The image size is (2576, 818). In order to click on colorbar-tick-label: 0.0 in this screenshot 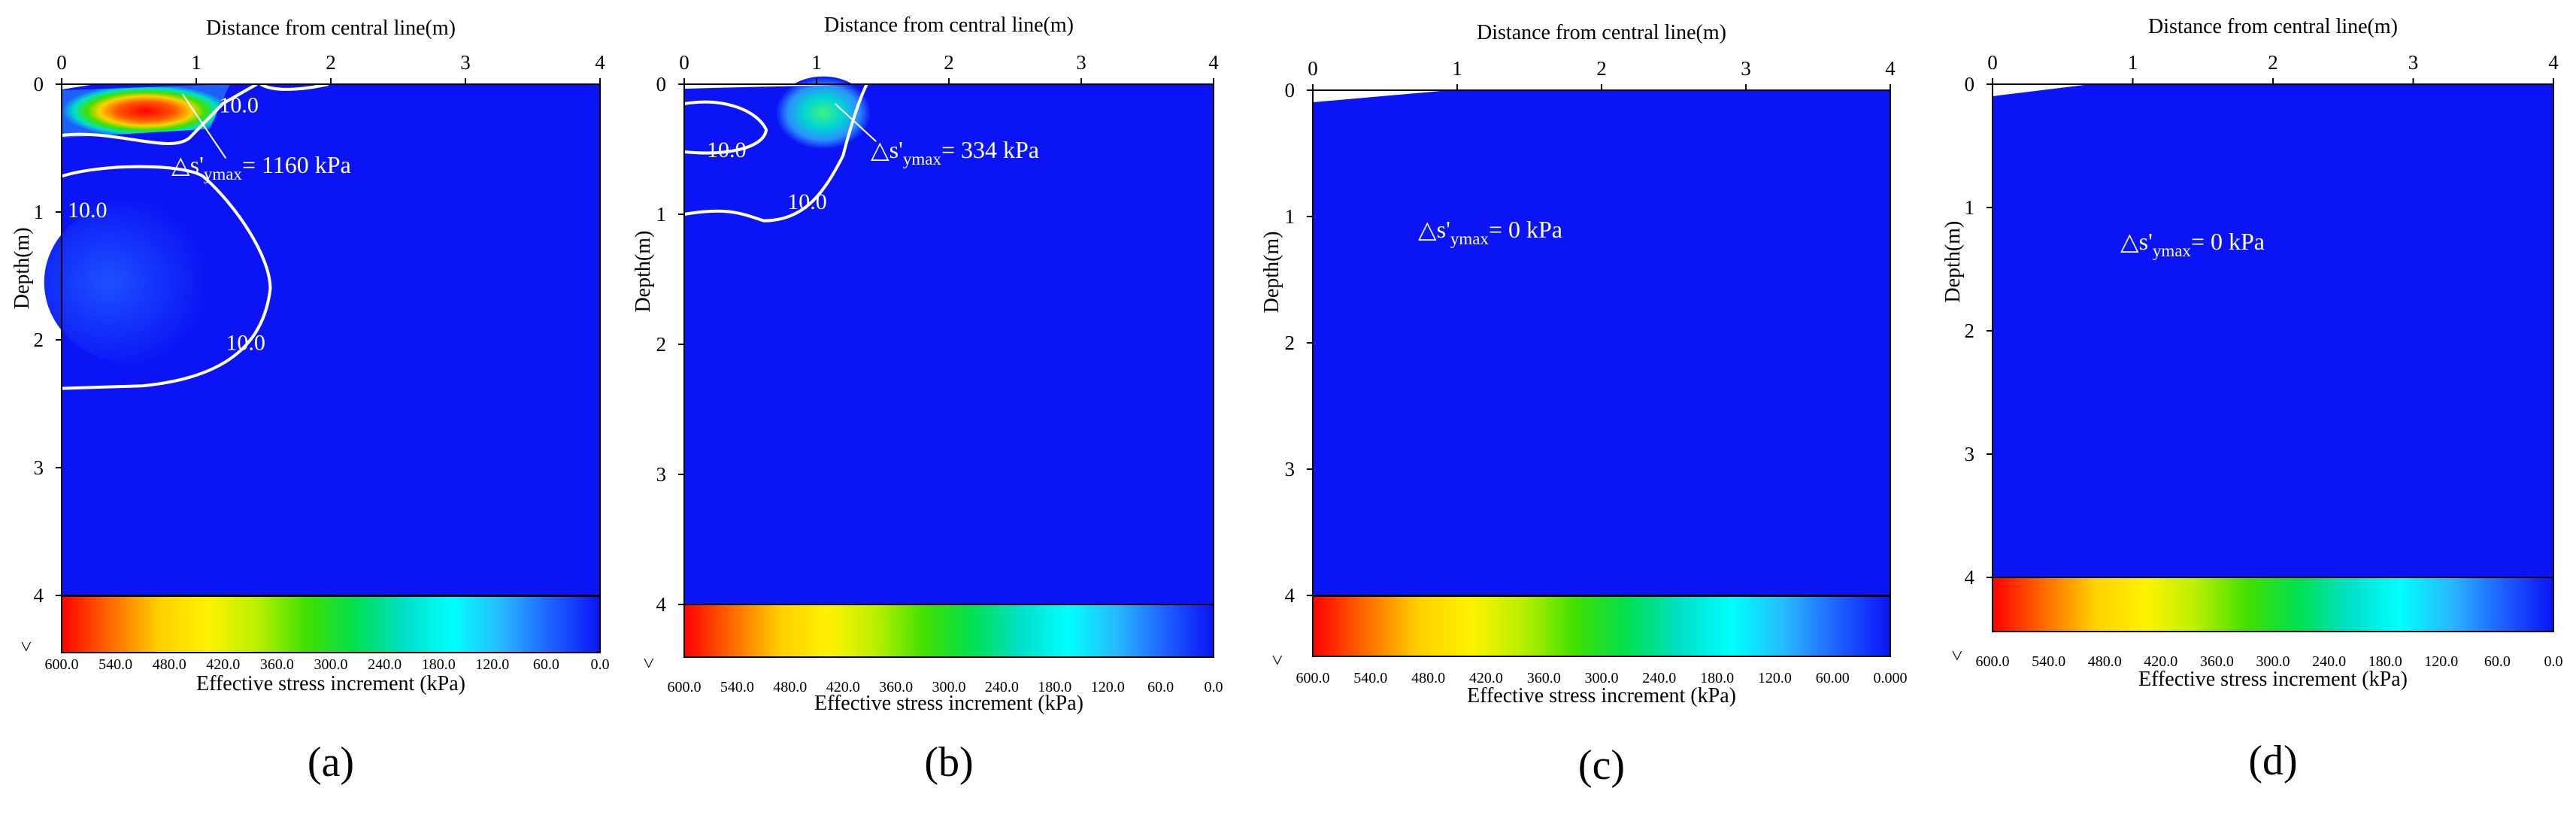, I will do `click(600, 664)`.